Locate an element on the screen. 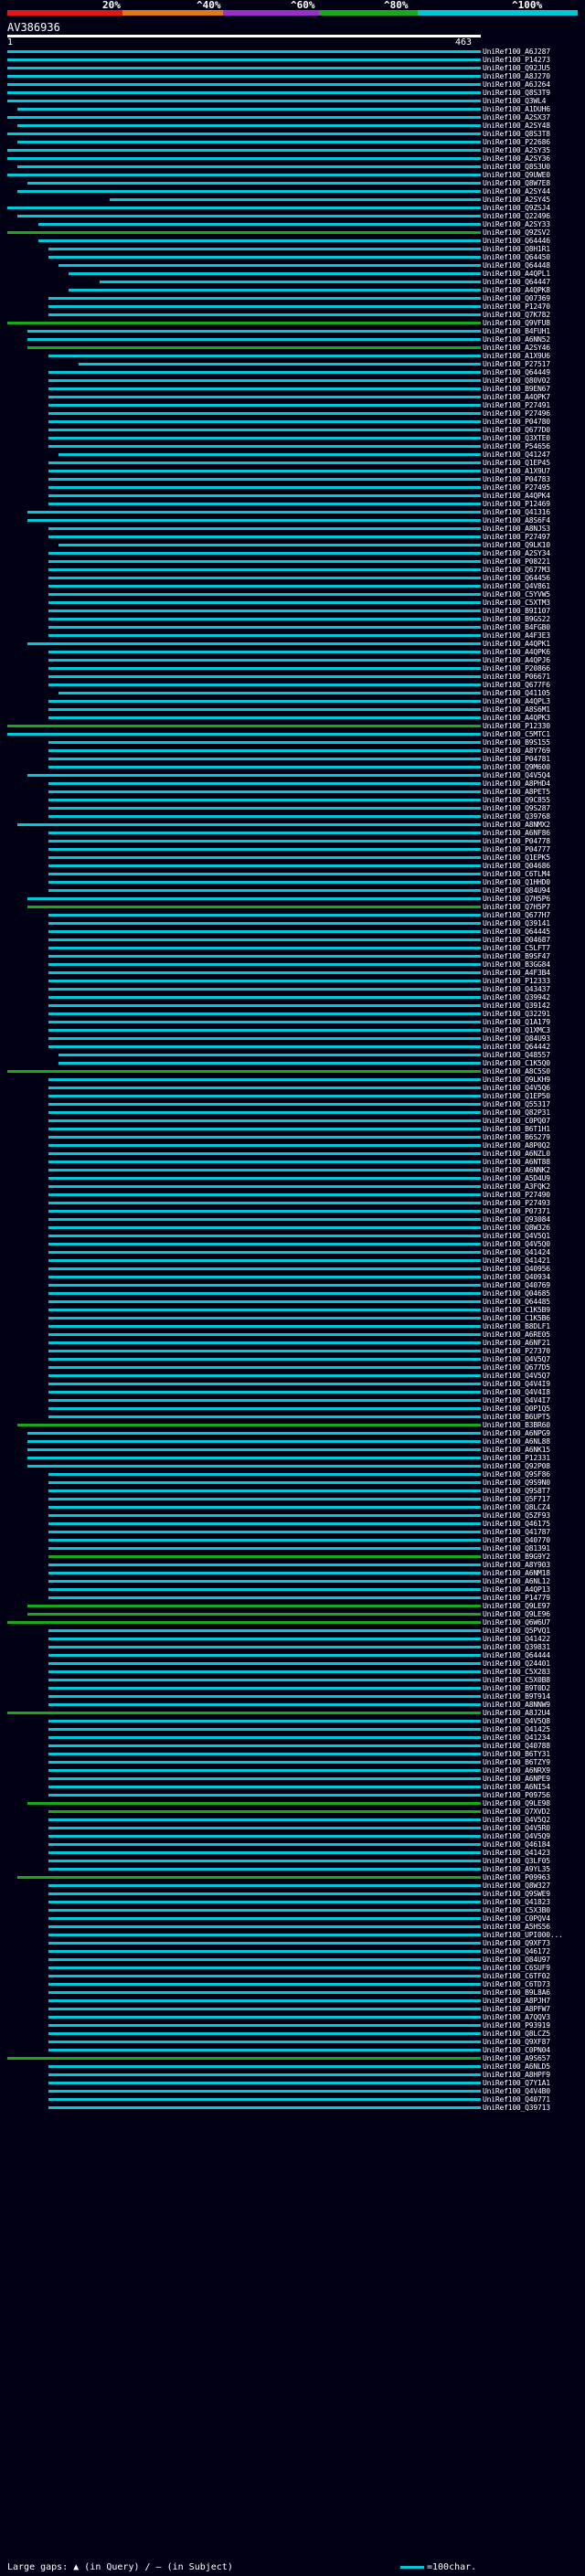 The height and width of the screenshot is (2576, 585). hit-label: UniRef100_B9S155 is located at coordinates (516, 742).